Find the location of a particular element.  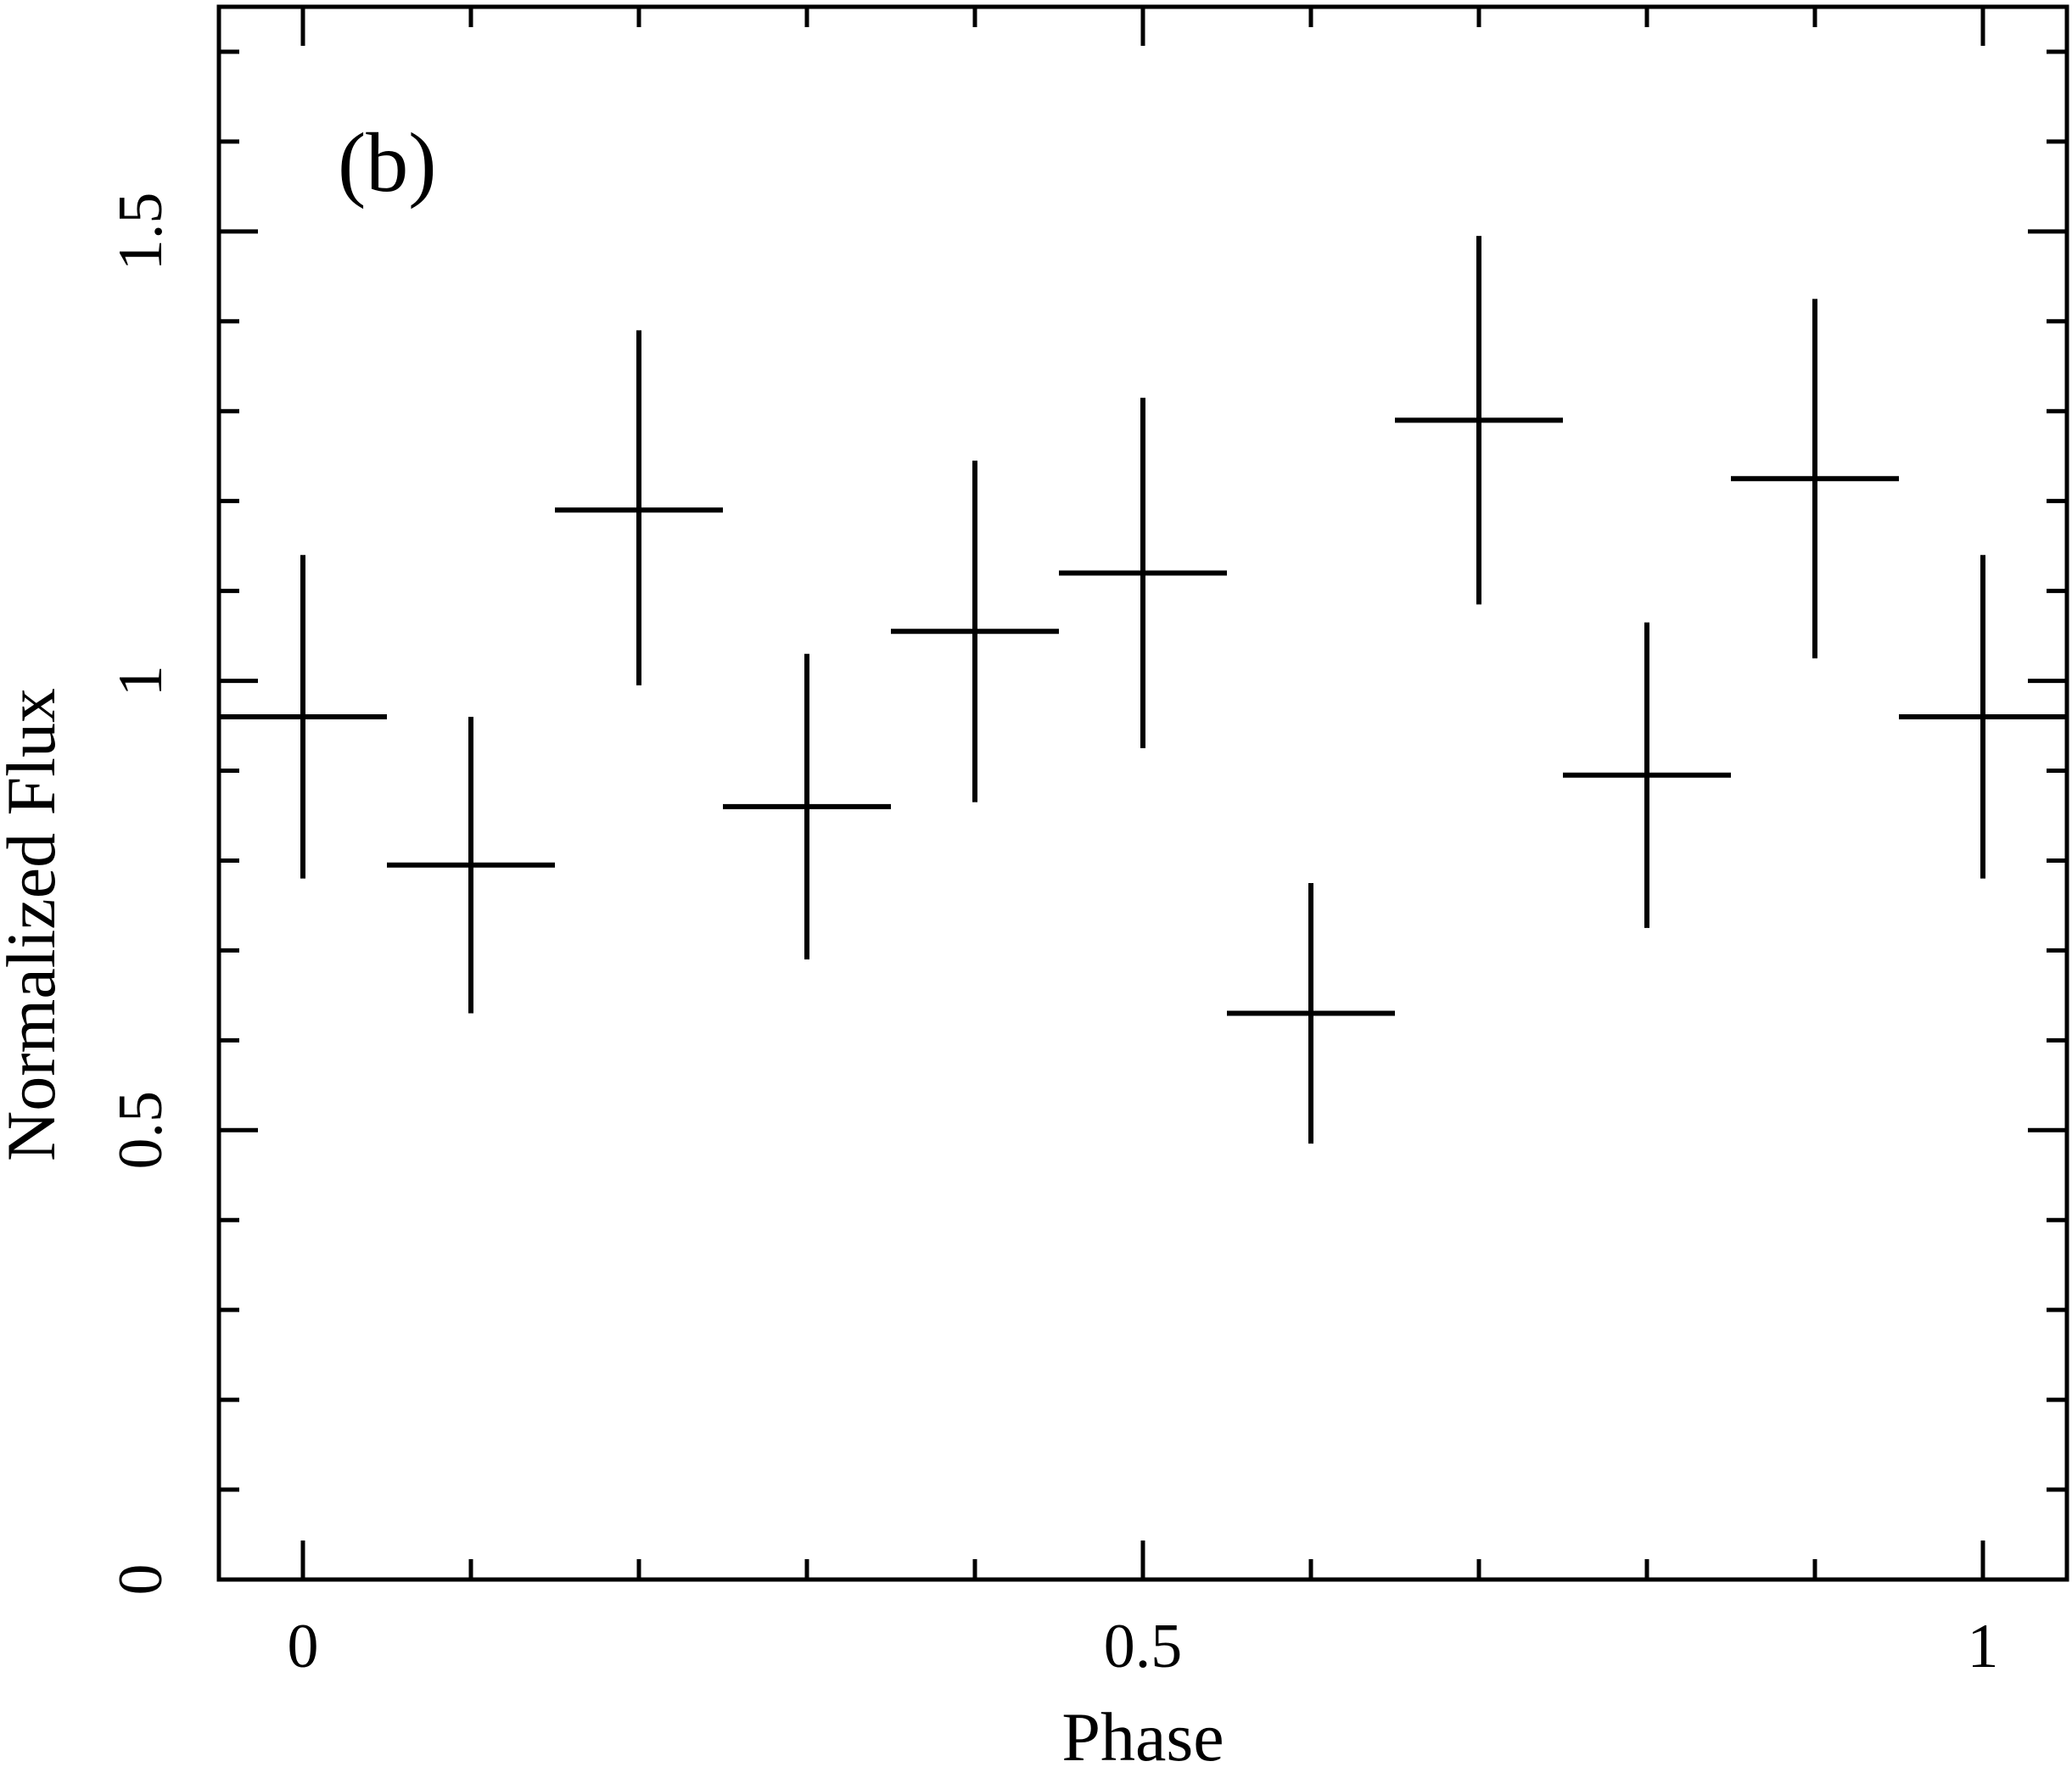

y-tick-label: 1.5 is located at coordinates (141, 232).